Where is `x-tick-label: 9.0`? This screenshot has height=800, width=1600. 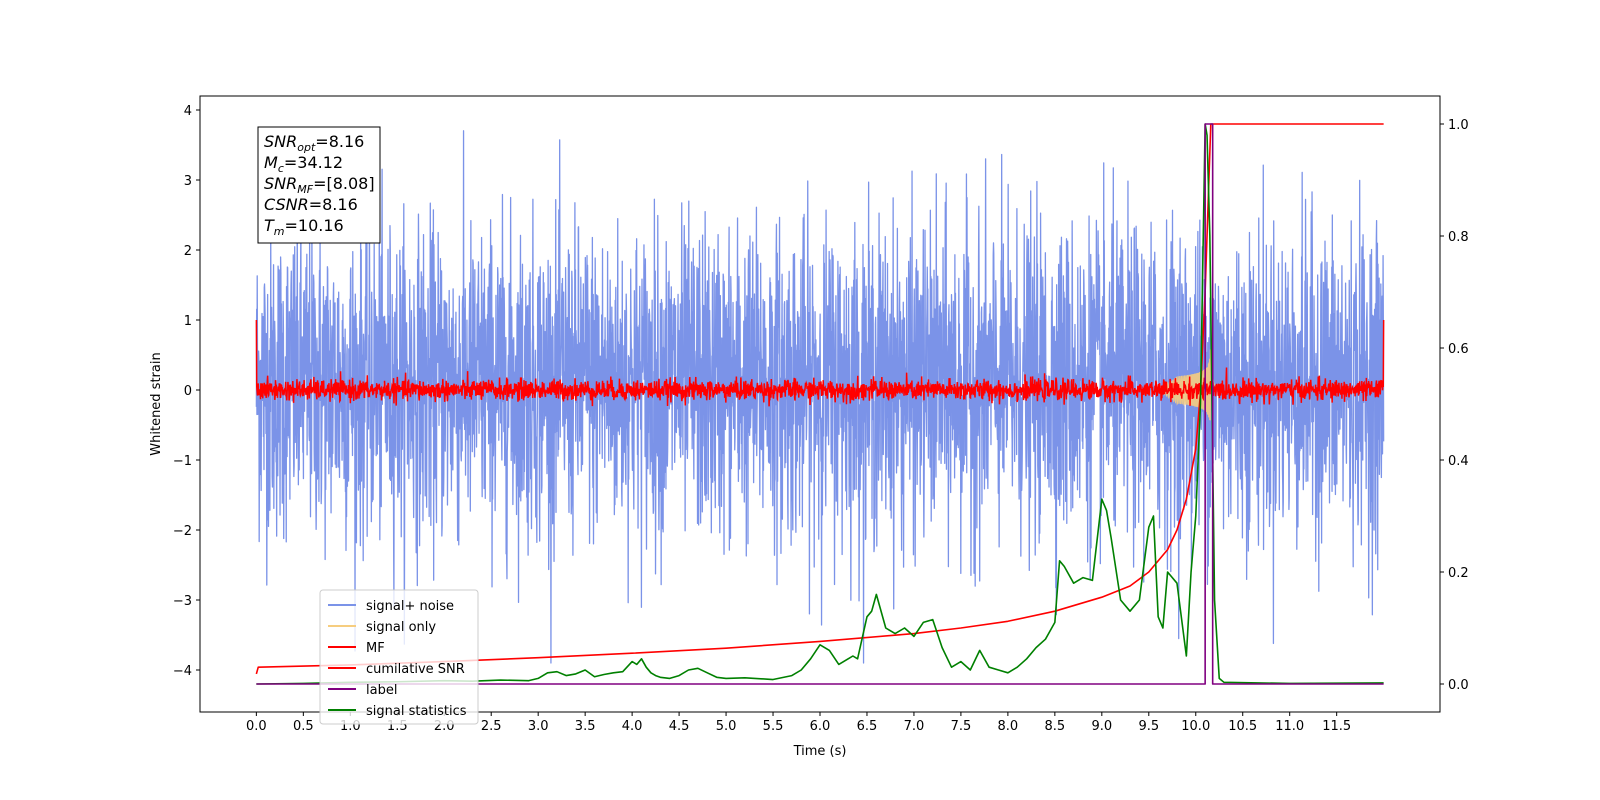
x-tick-label: 9.0 is located at coordinates (1101, 726).